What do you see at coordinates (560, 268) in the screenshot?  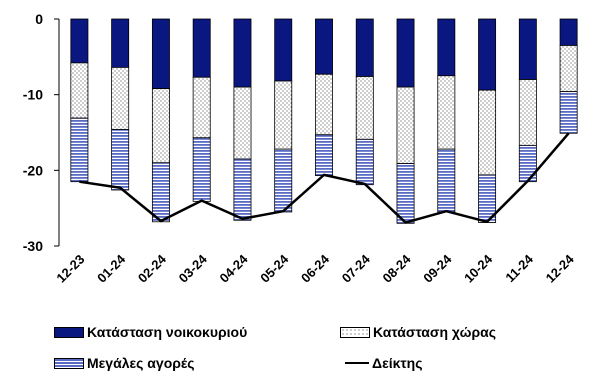 I see `x-tick-label: 12-24` at bounding box center [560, 268].